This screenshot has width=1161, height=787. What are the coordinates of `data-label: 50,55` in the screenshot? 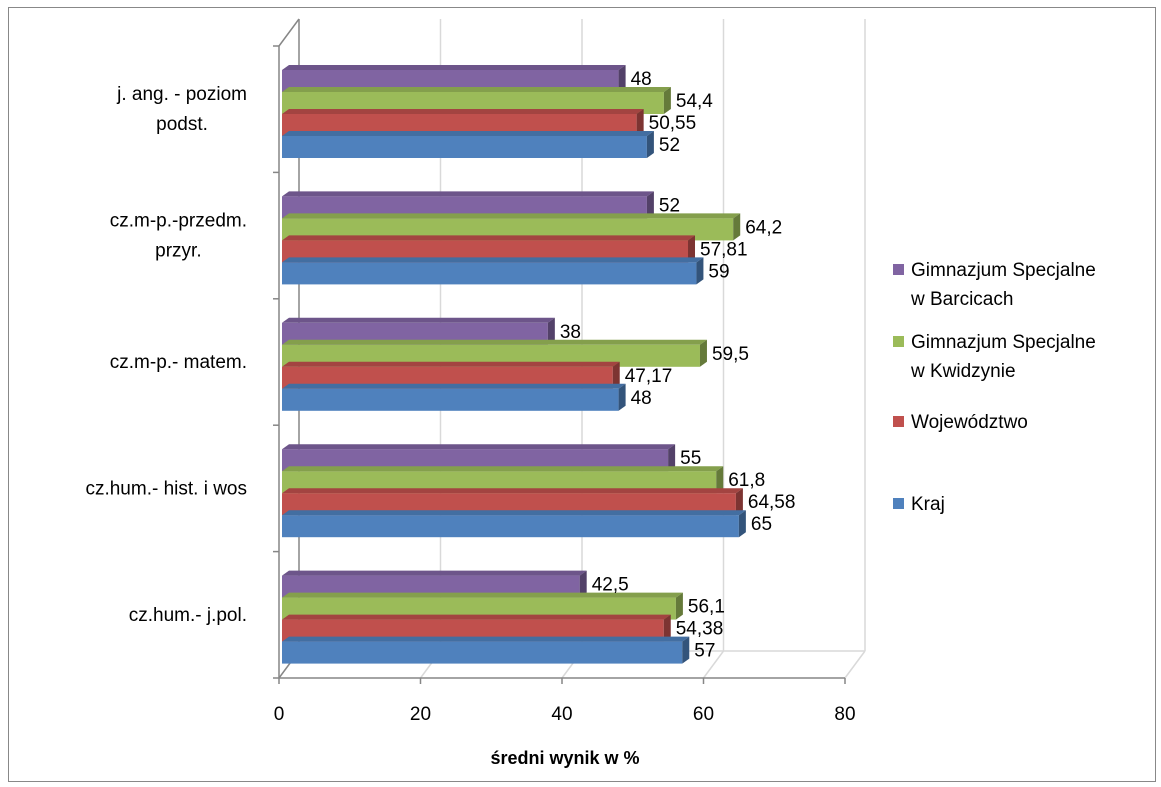 It's located at (673, 123).